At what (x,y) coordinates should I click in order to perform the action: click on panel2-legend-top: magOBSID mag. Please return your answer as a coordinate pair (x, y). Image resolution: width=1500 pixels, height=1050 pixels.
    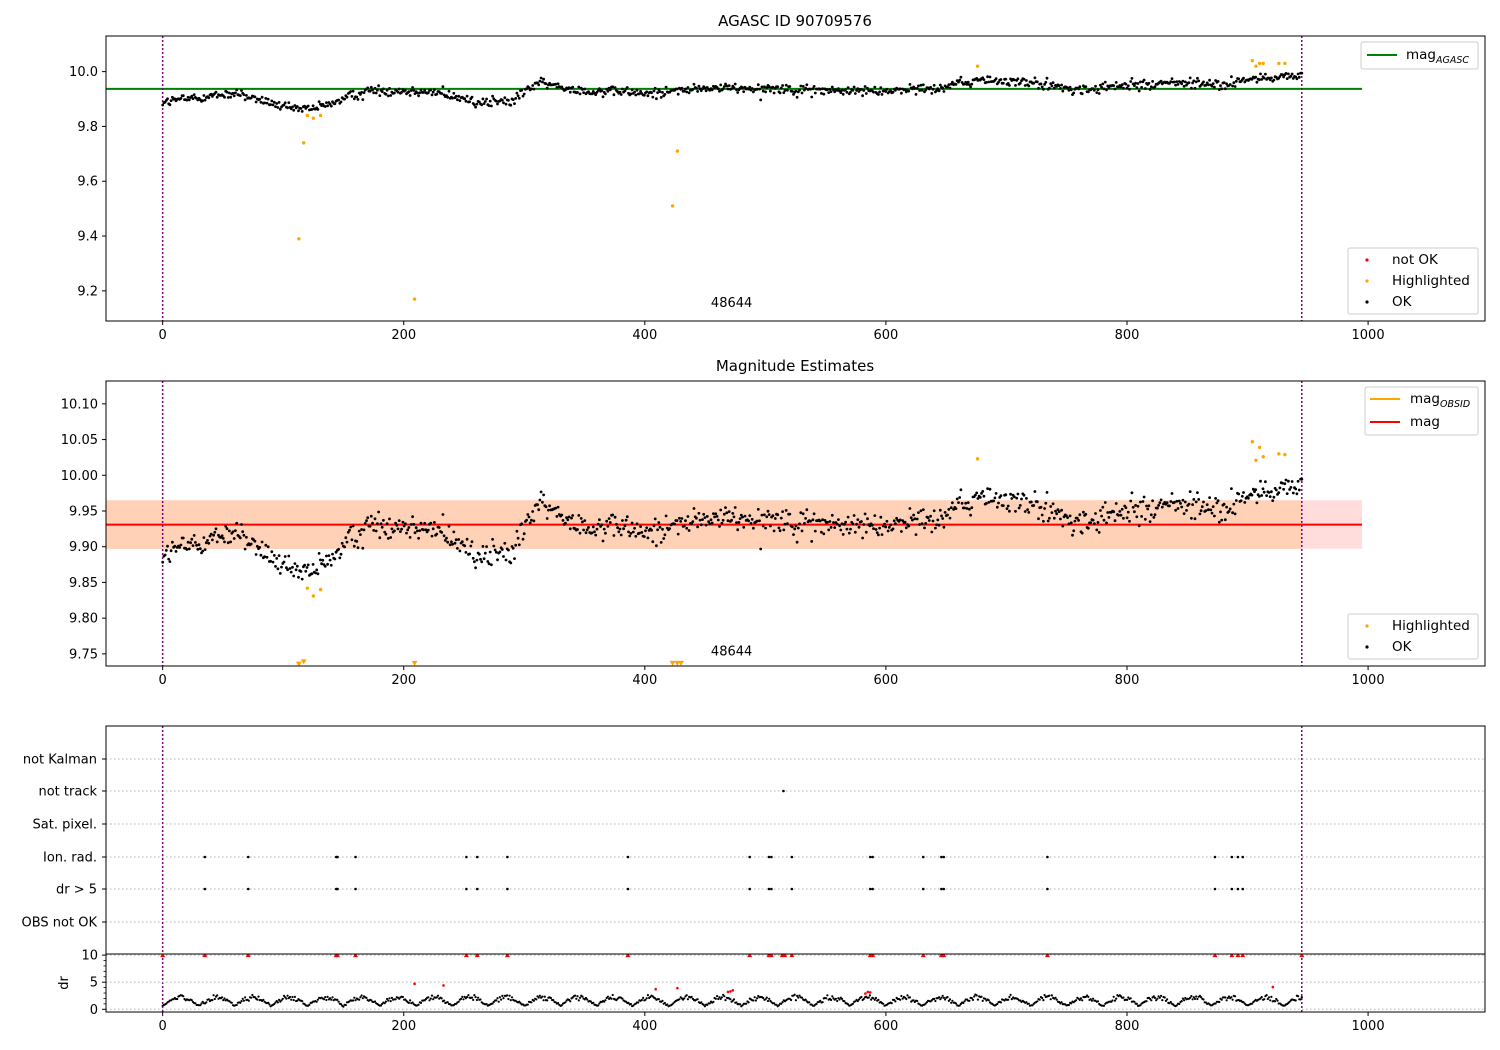
    Looking at the image, I should click on (1421, 411).